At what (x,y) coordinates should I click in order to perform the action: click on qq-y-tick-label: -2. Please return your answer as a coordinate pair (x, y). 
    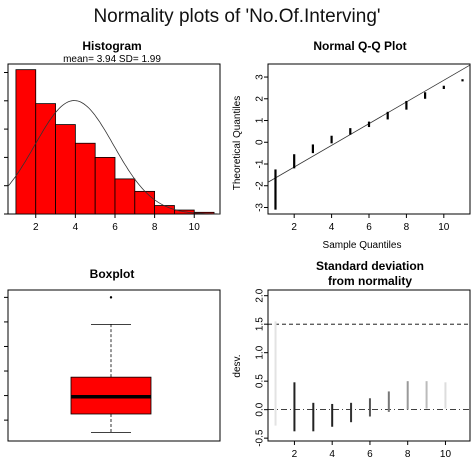
    Looking at the image, I should click on (260, 185).